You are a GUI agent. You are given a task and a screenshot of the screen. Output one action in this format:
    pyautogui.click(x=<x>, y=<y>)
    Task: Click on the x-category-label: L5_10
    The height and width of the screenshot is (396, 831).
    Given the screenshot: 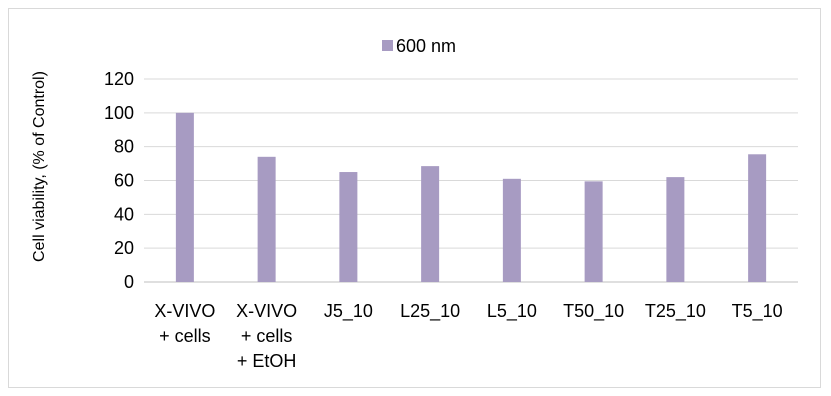 What is the action you would take?
    pyautogui.click(x=512, y=311)
    